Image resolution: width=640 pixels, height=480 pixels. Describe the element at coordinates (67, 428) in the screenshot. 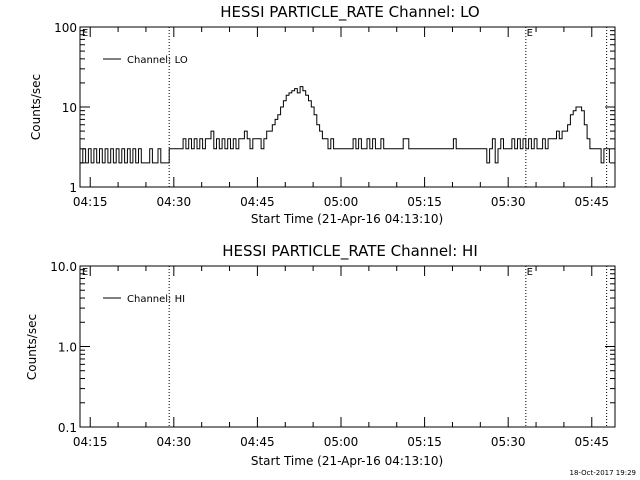

I see `y-tick-label: 0.1` at that location.